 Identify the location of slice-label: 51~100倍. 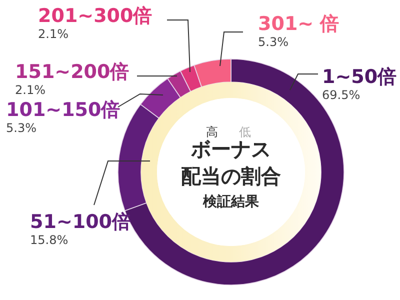
(81, 222).